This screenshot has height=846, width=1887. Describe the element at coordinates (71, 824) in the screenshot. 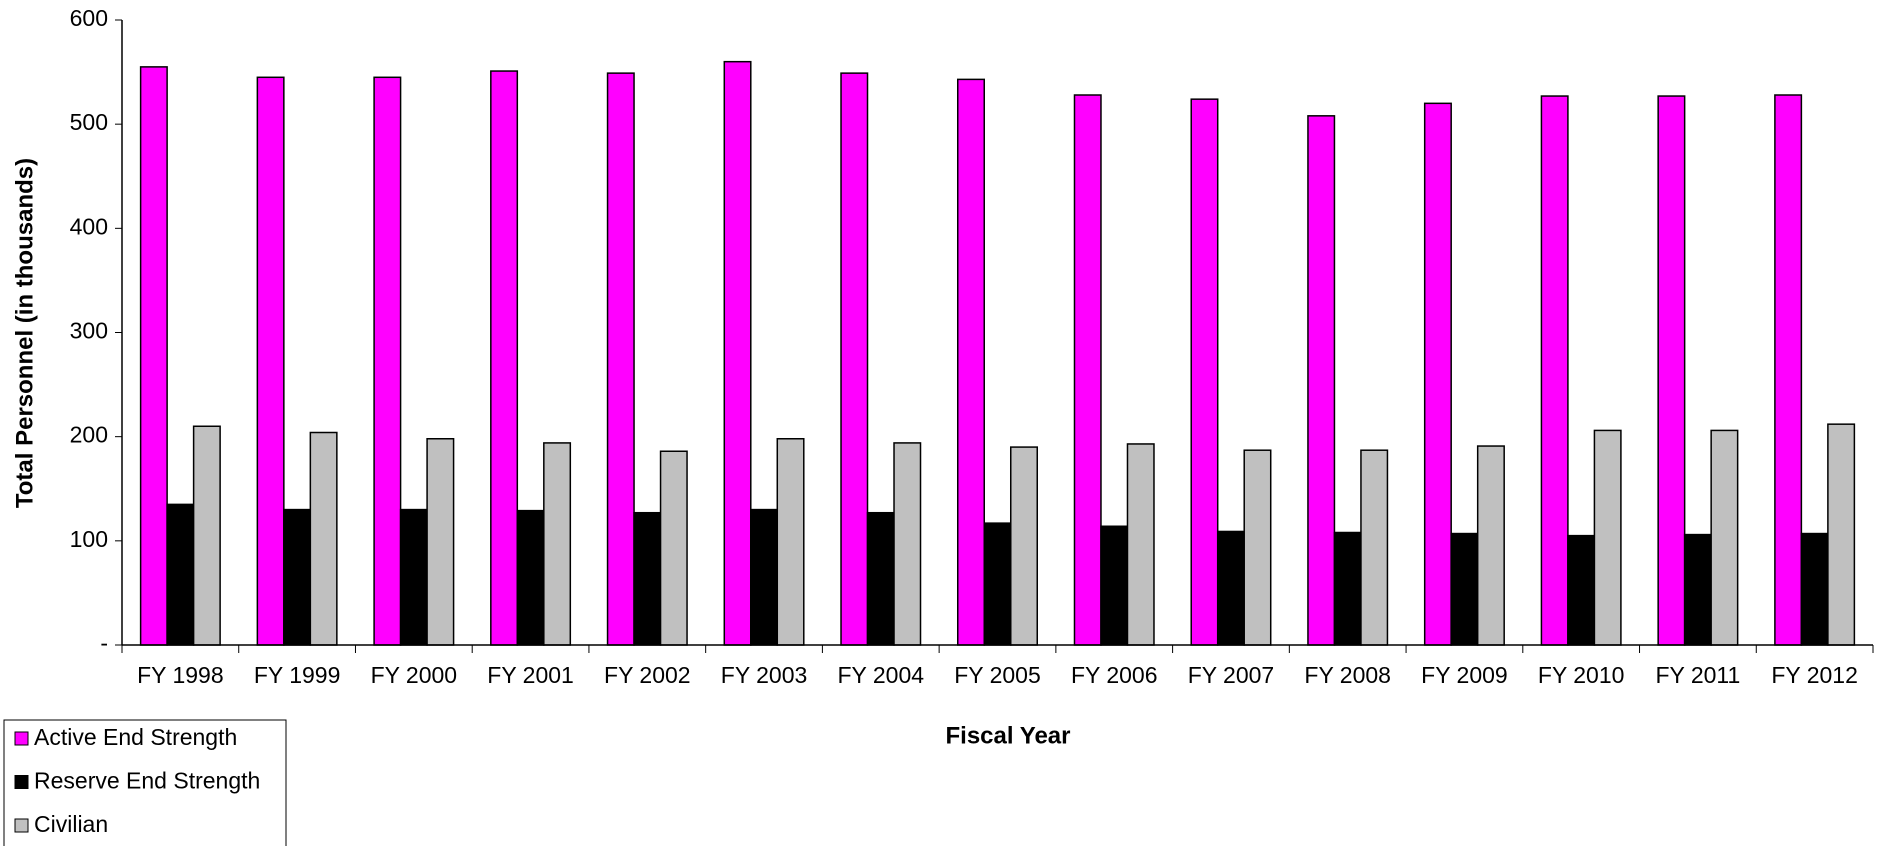

I see `legend-label: Civilian` at that location.